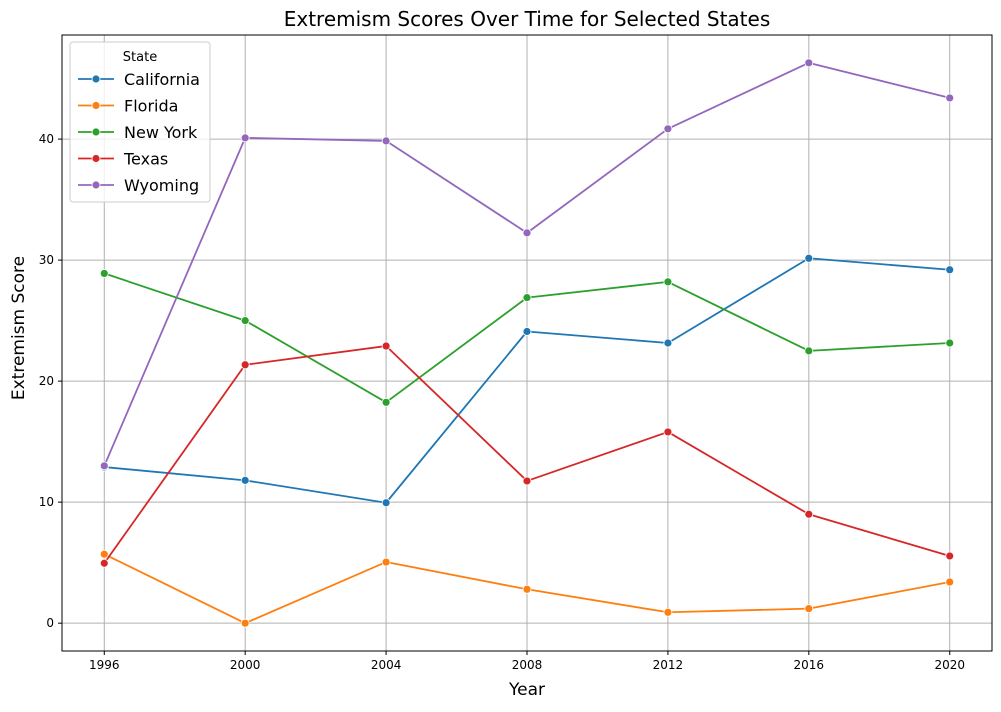  Describe the element at coordinates (46, 260) in the screenshot. I see `y-tick-label: 30` at that location.